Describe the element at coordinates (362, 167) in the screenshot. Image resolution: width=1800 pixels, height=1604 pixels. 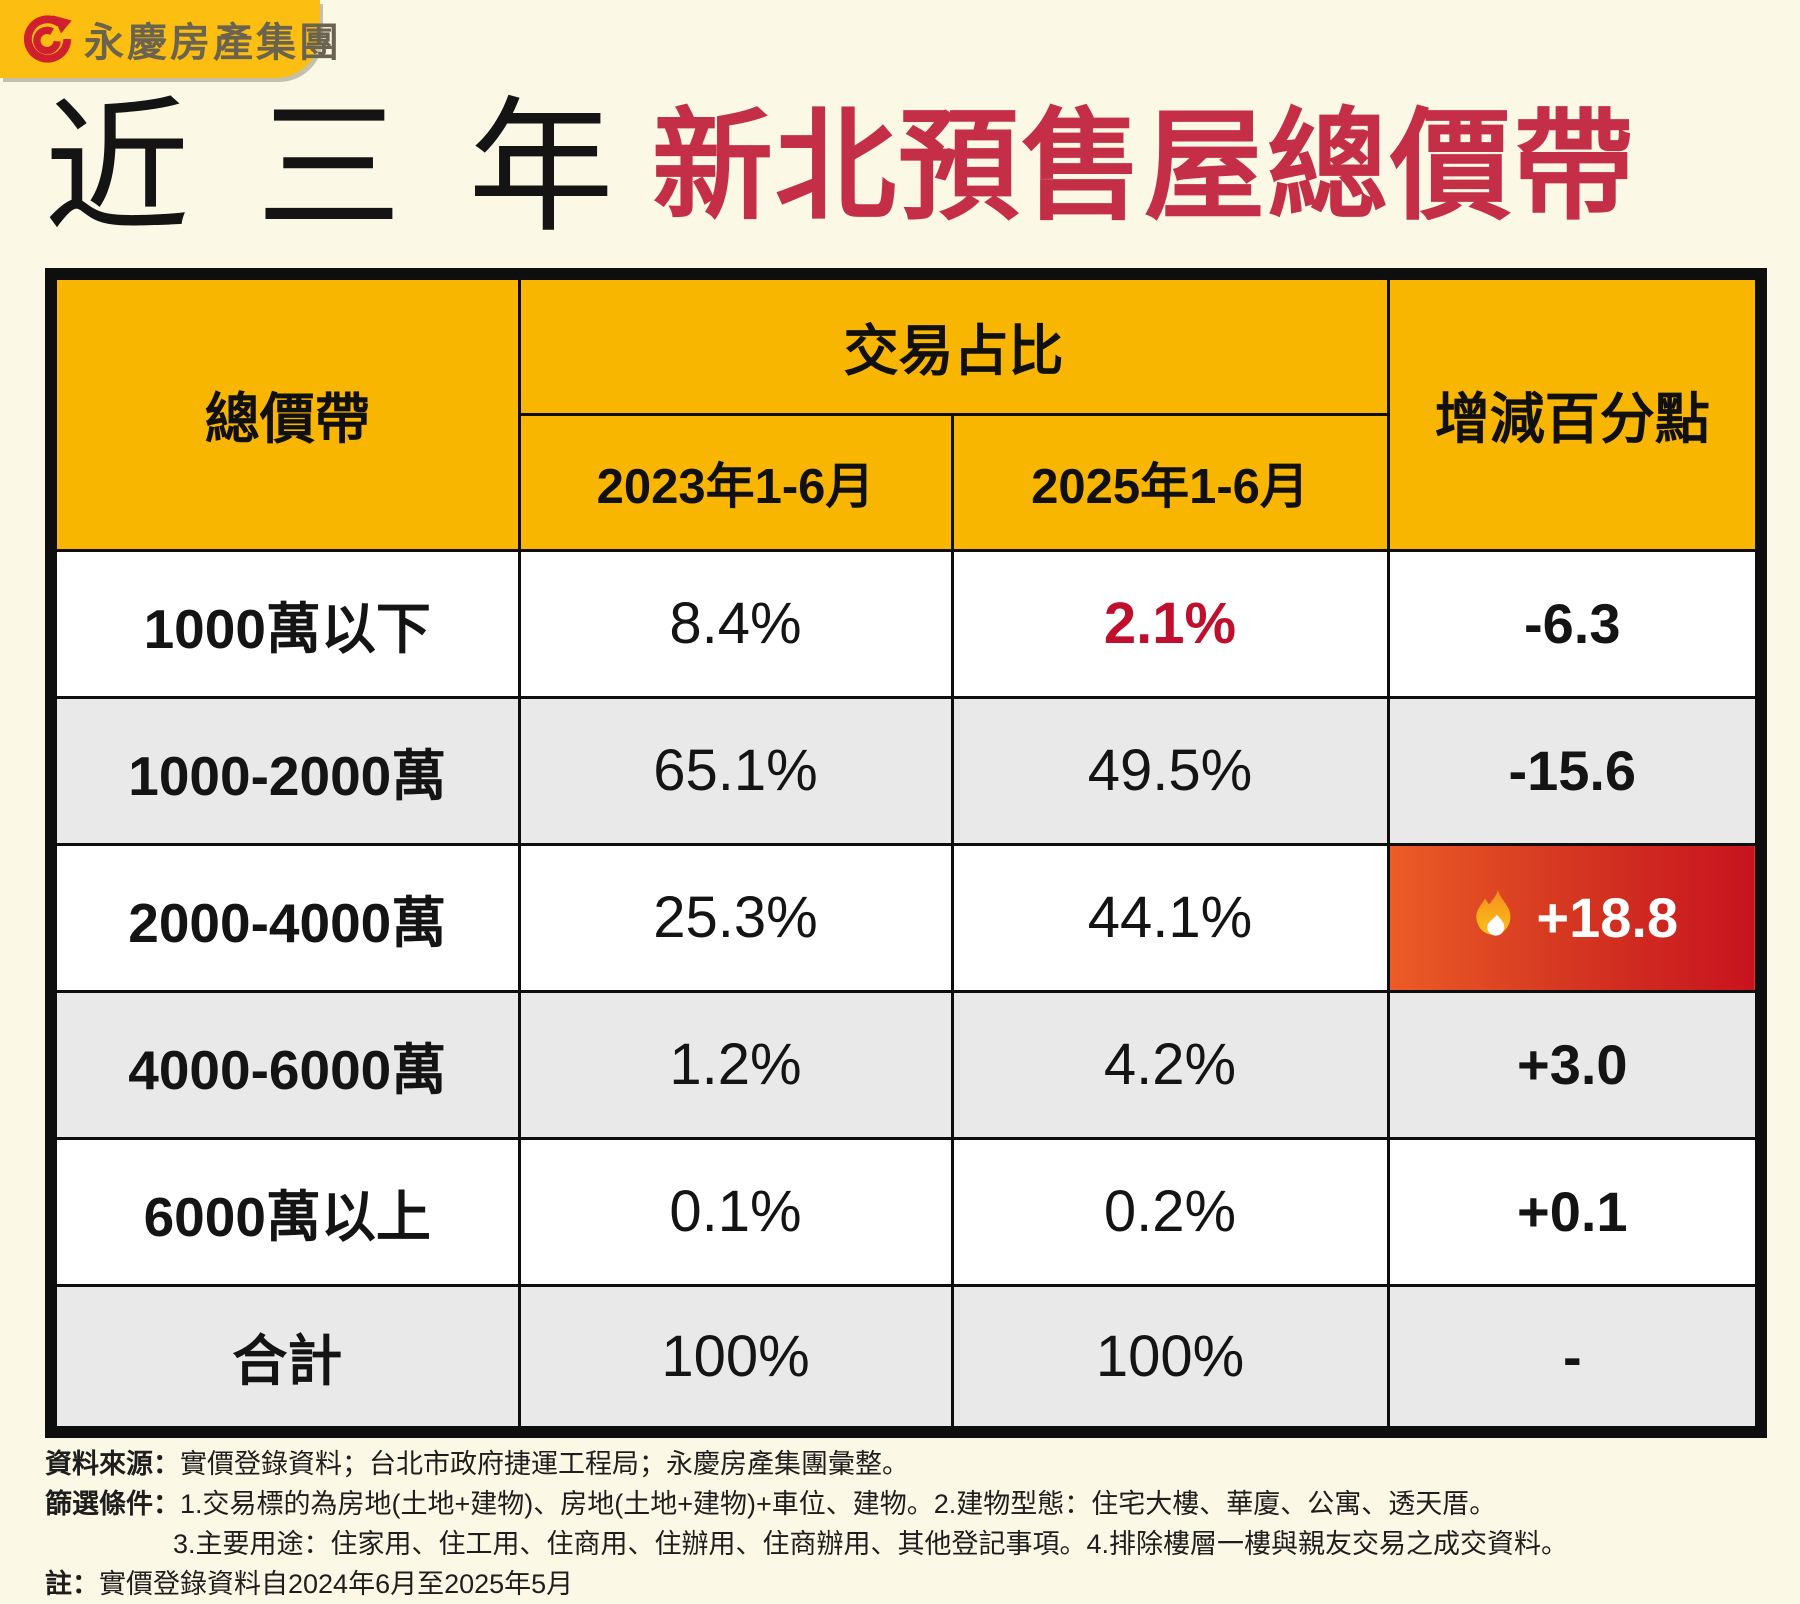
I see `title-prefix: 近三年` at that location.